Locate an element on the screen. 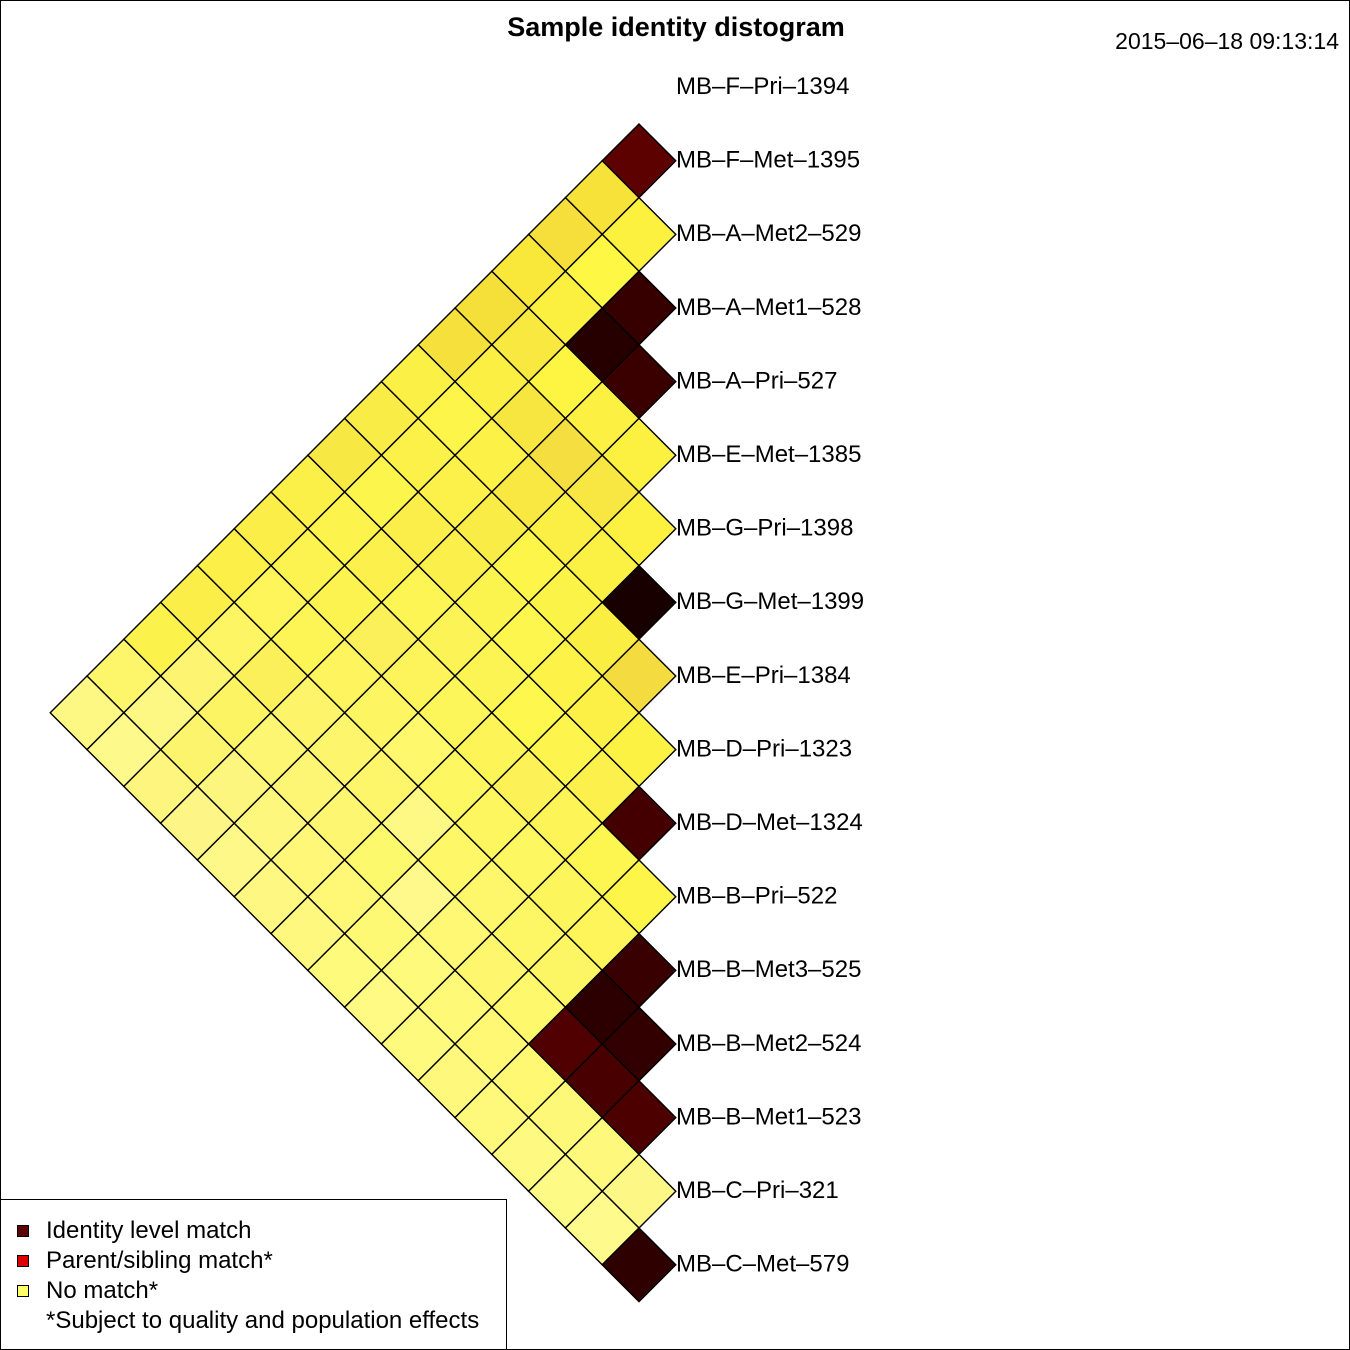  legend-item-identity: Identity level match is located at coordinates (253, 1231).